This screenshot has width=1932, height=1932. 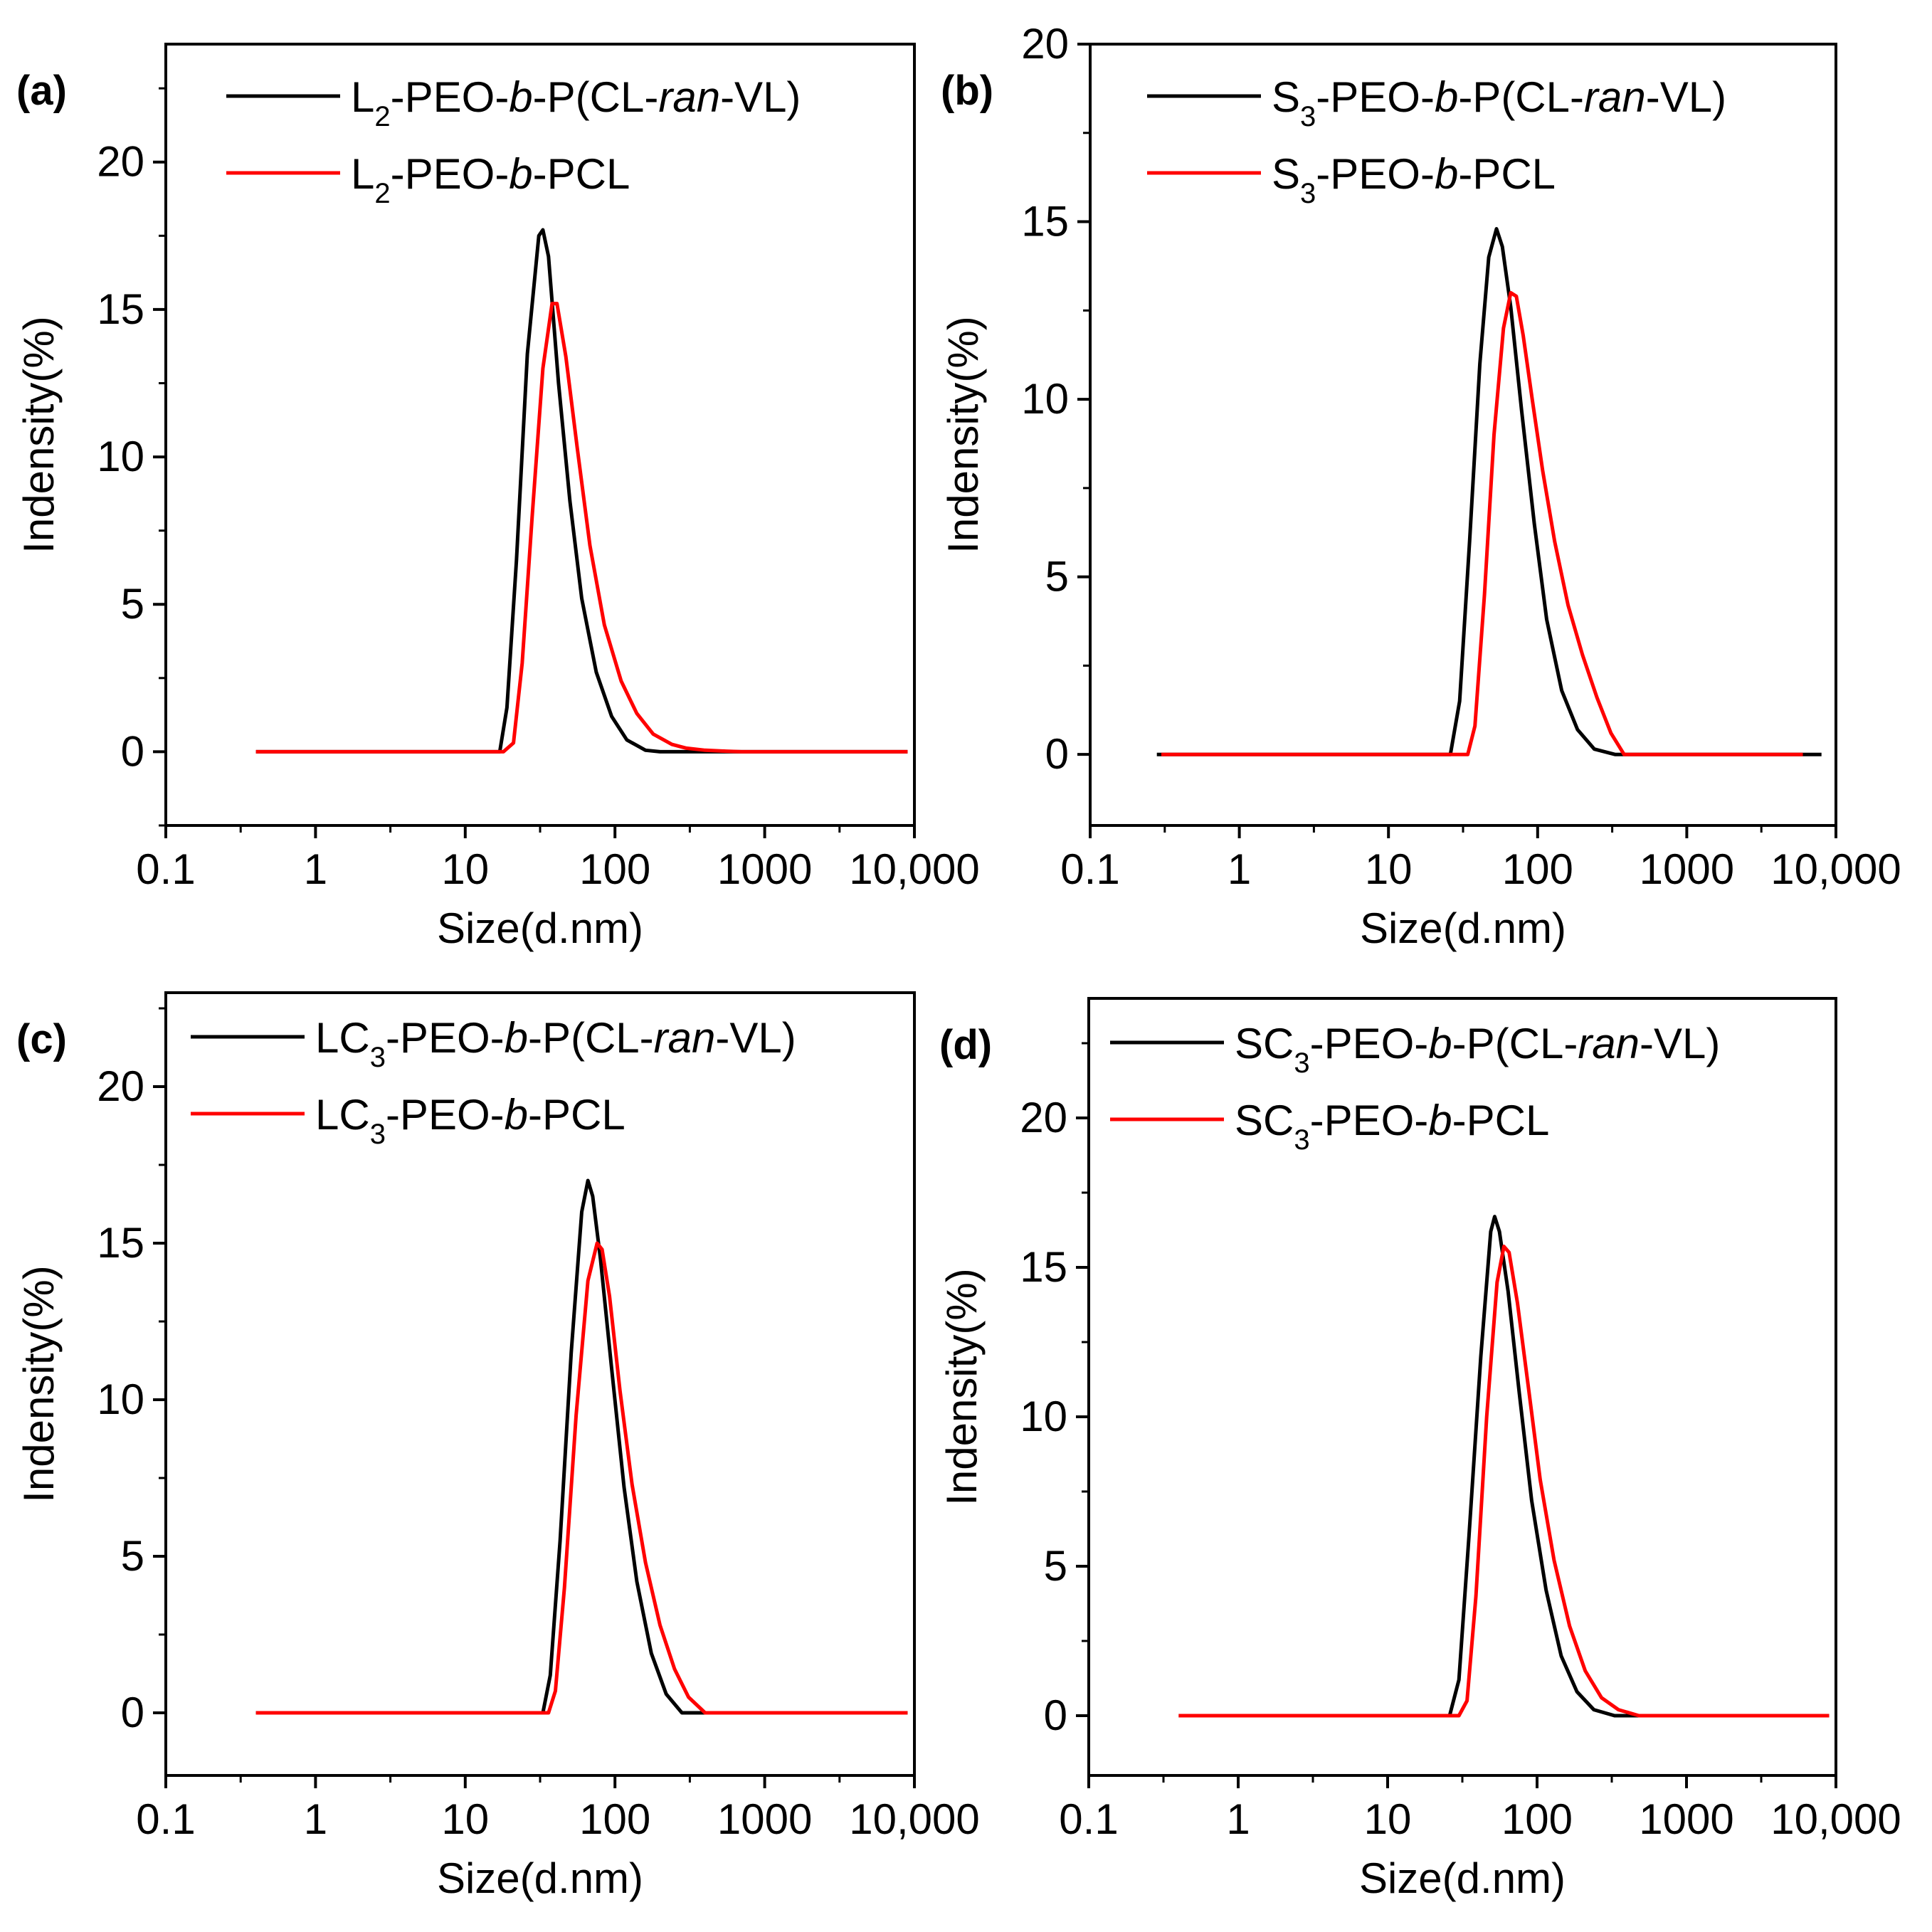 I want to click on legend-entry: LC3-PEO-b-P(CL-ran-VL), so click(x=555, y=1043).